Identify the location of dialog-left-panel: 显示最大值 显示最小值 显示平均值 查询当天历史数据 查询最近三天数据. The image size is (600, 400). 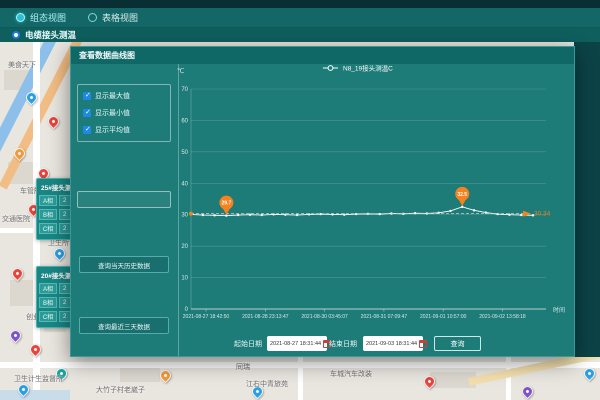
(125, 210).